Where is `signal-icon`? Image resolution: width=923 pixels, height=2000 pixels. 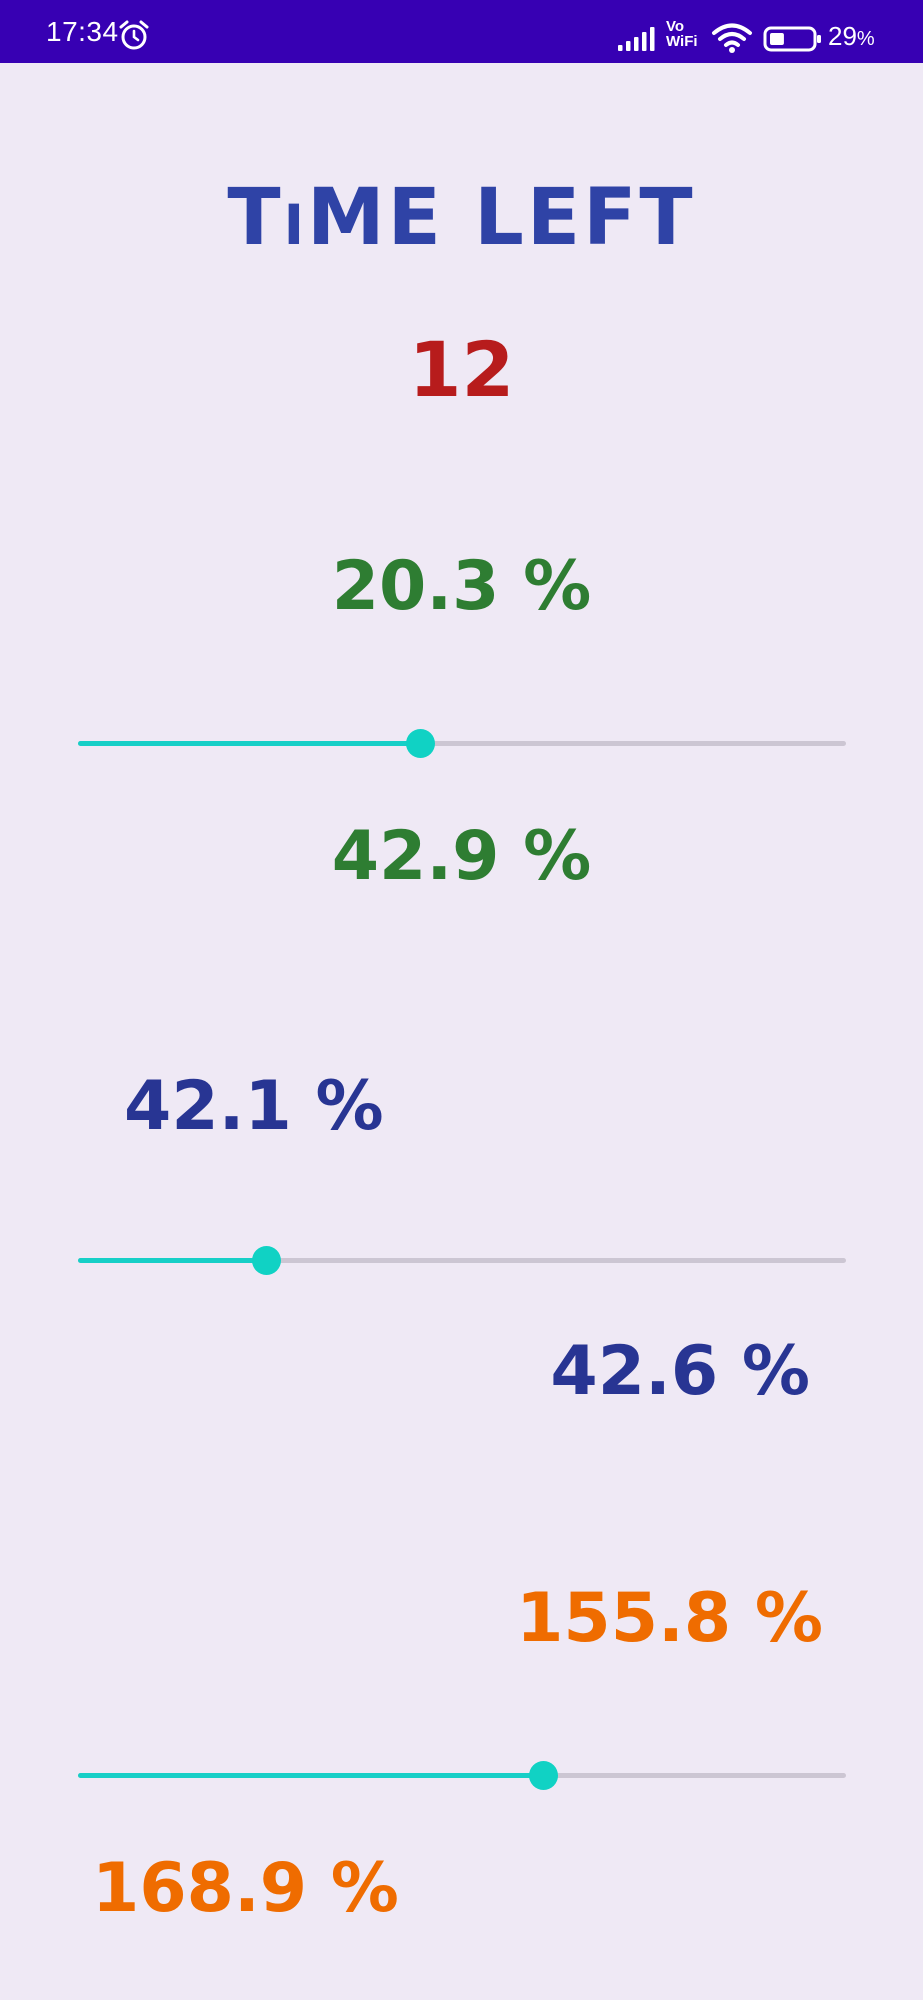 signal-icon is located at coordinates (636, 39).